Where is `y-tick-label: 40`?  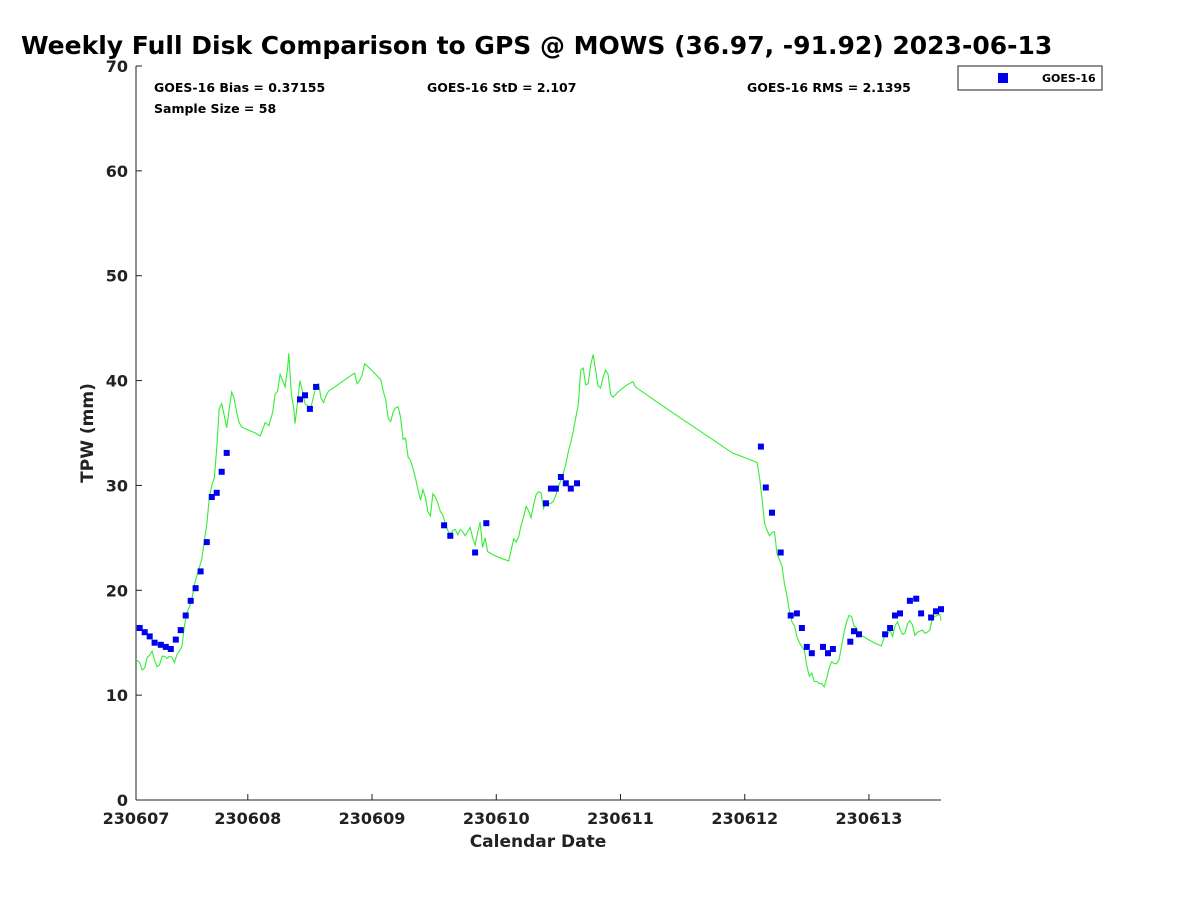 y-tick-label: 40 is located at coordinates (117, 381).